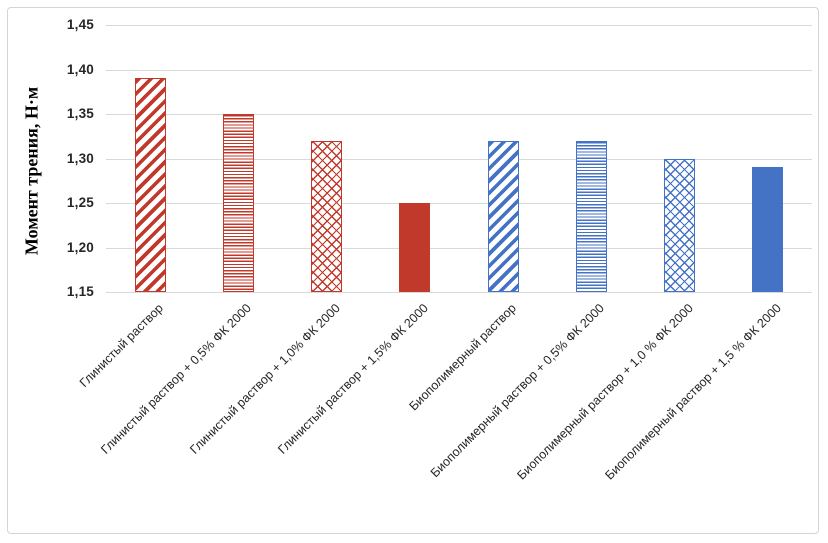  What do you see at coordinates (80, 202) in the screenshot?
I see `y-tick-label: 1,25` at bounding box center [80, 202].